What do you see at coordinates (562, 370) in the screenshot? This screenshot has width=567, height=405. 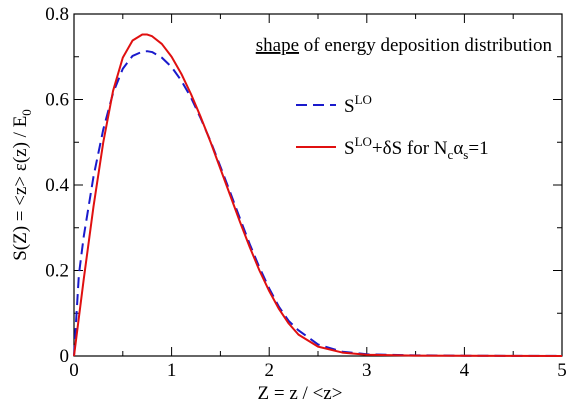 I see `x-tick-label: 5` at bounding box center [562, 370].